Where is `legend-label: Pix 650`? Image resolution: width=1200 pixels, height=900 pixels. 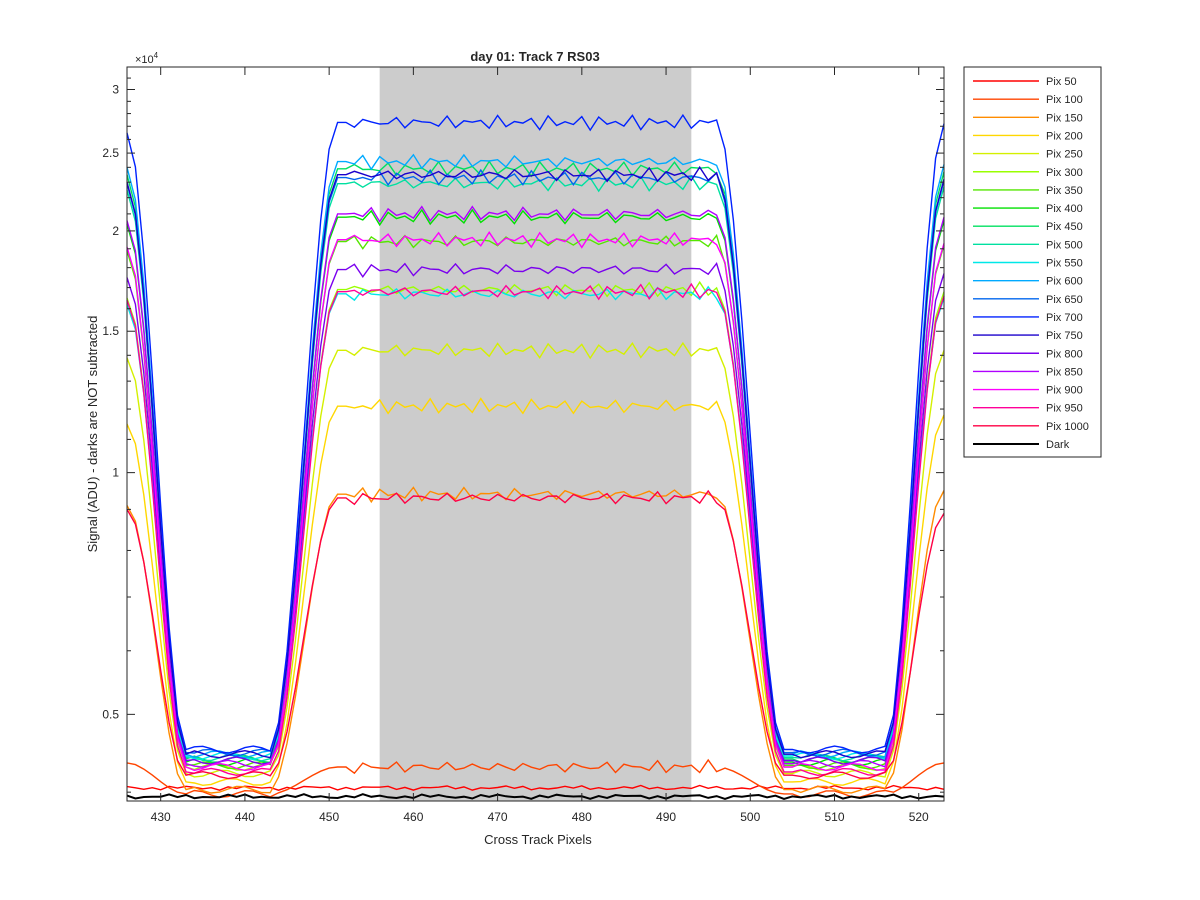 legend-label: Pix 650 is located at coordinates (1064, 300).